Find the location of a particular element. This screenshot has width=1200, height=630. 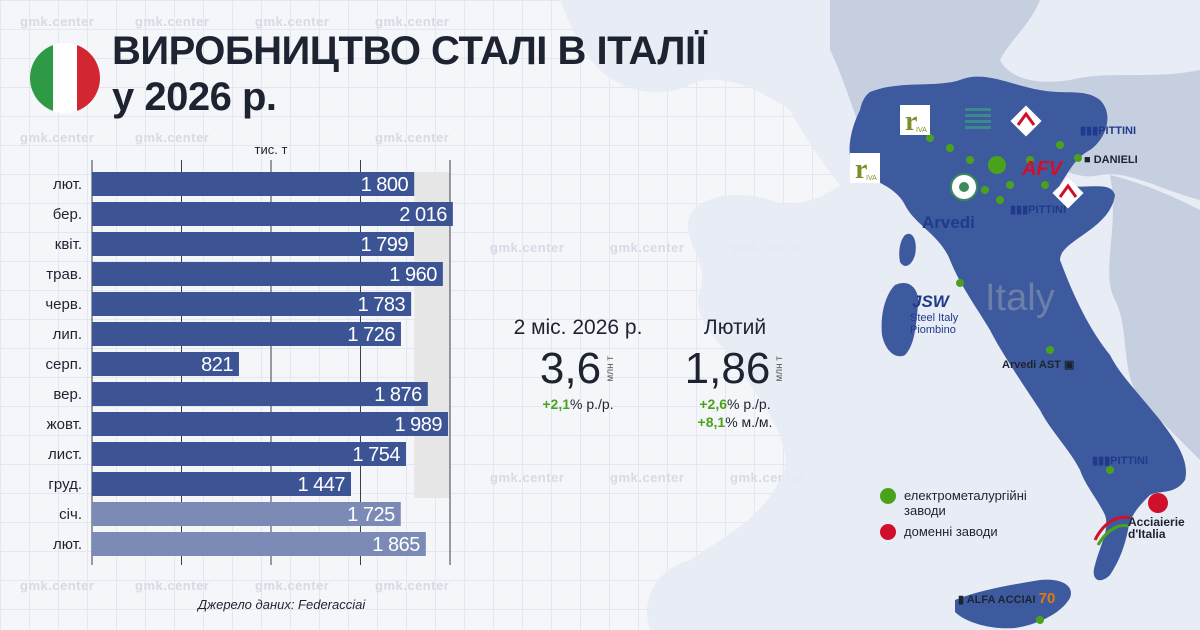

chart-category-label: вер. is located at coordinates (67, 394).